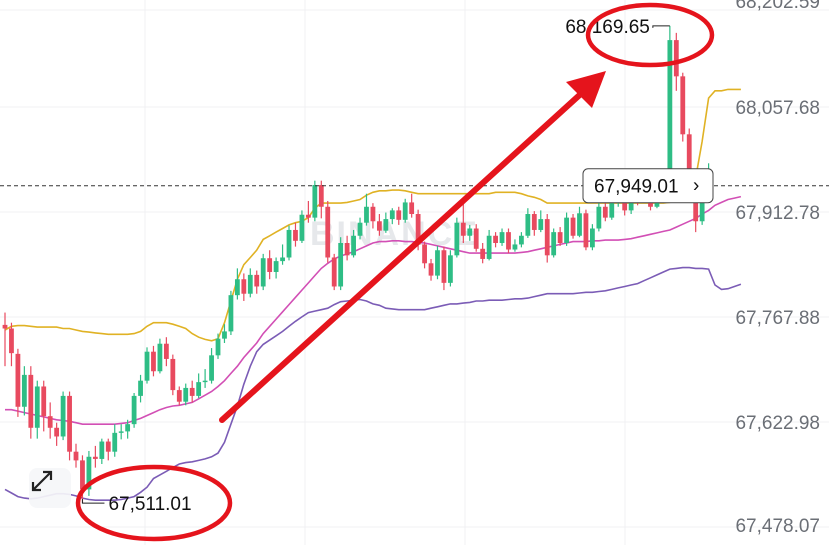  Describe the element at coordinates (607, 27) in the screenshot. I see `high-price-label: 68,169.65` at that location.